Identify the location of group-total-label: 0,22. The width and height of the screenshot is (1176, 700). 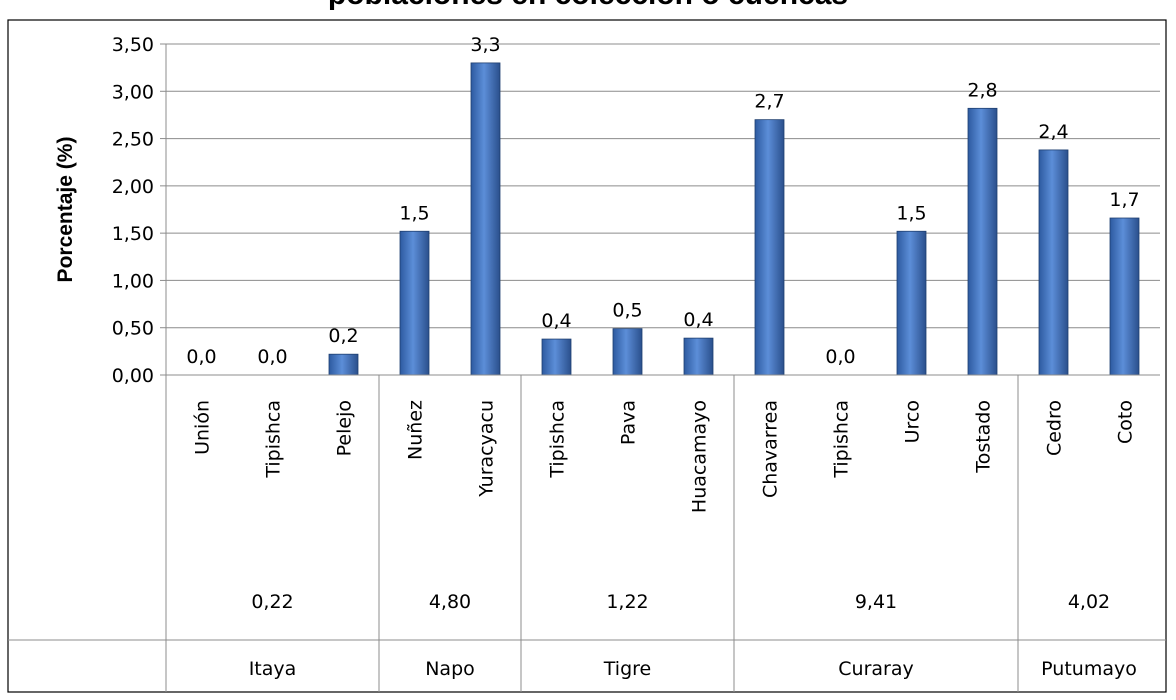
(272, 602).